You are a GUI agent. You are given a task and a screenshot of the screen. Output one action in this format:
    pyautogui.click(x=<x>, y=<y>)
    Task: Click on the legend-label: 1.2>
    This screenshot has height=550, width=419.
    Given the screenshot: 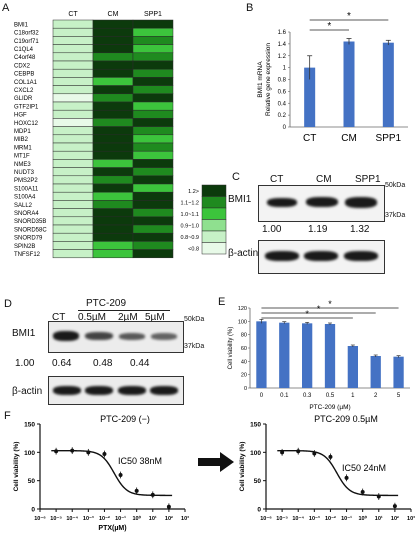 What is the action you would take?
    pyautogui.click(x=193, y=192)
    